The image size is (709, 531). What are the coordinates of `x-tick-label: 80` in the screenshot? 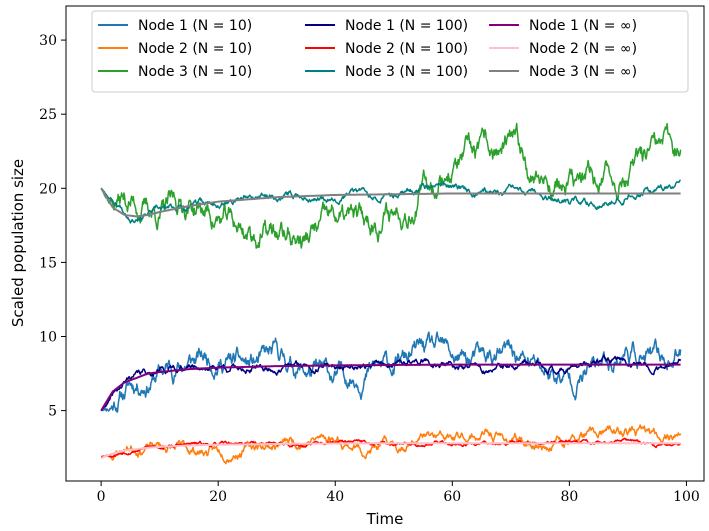 It's located at (569, 497).